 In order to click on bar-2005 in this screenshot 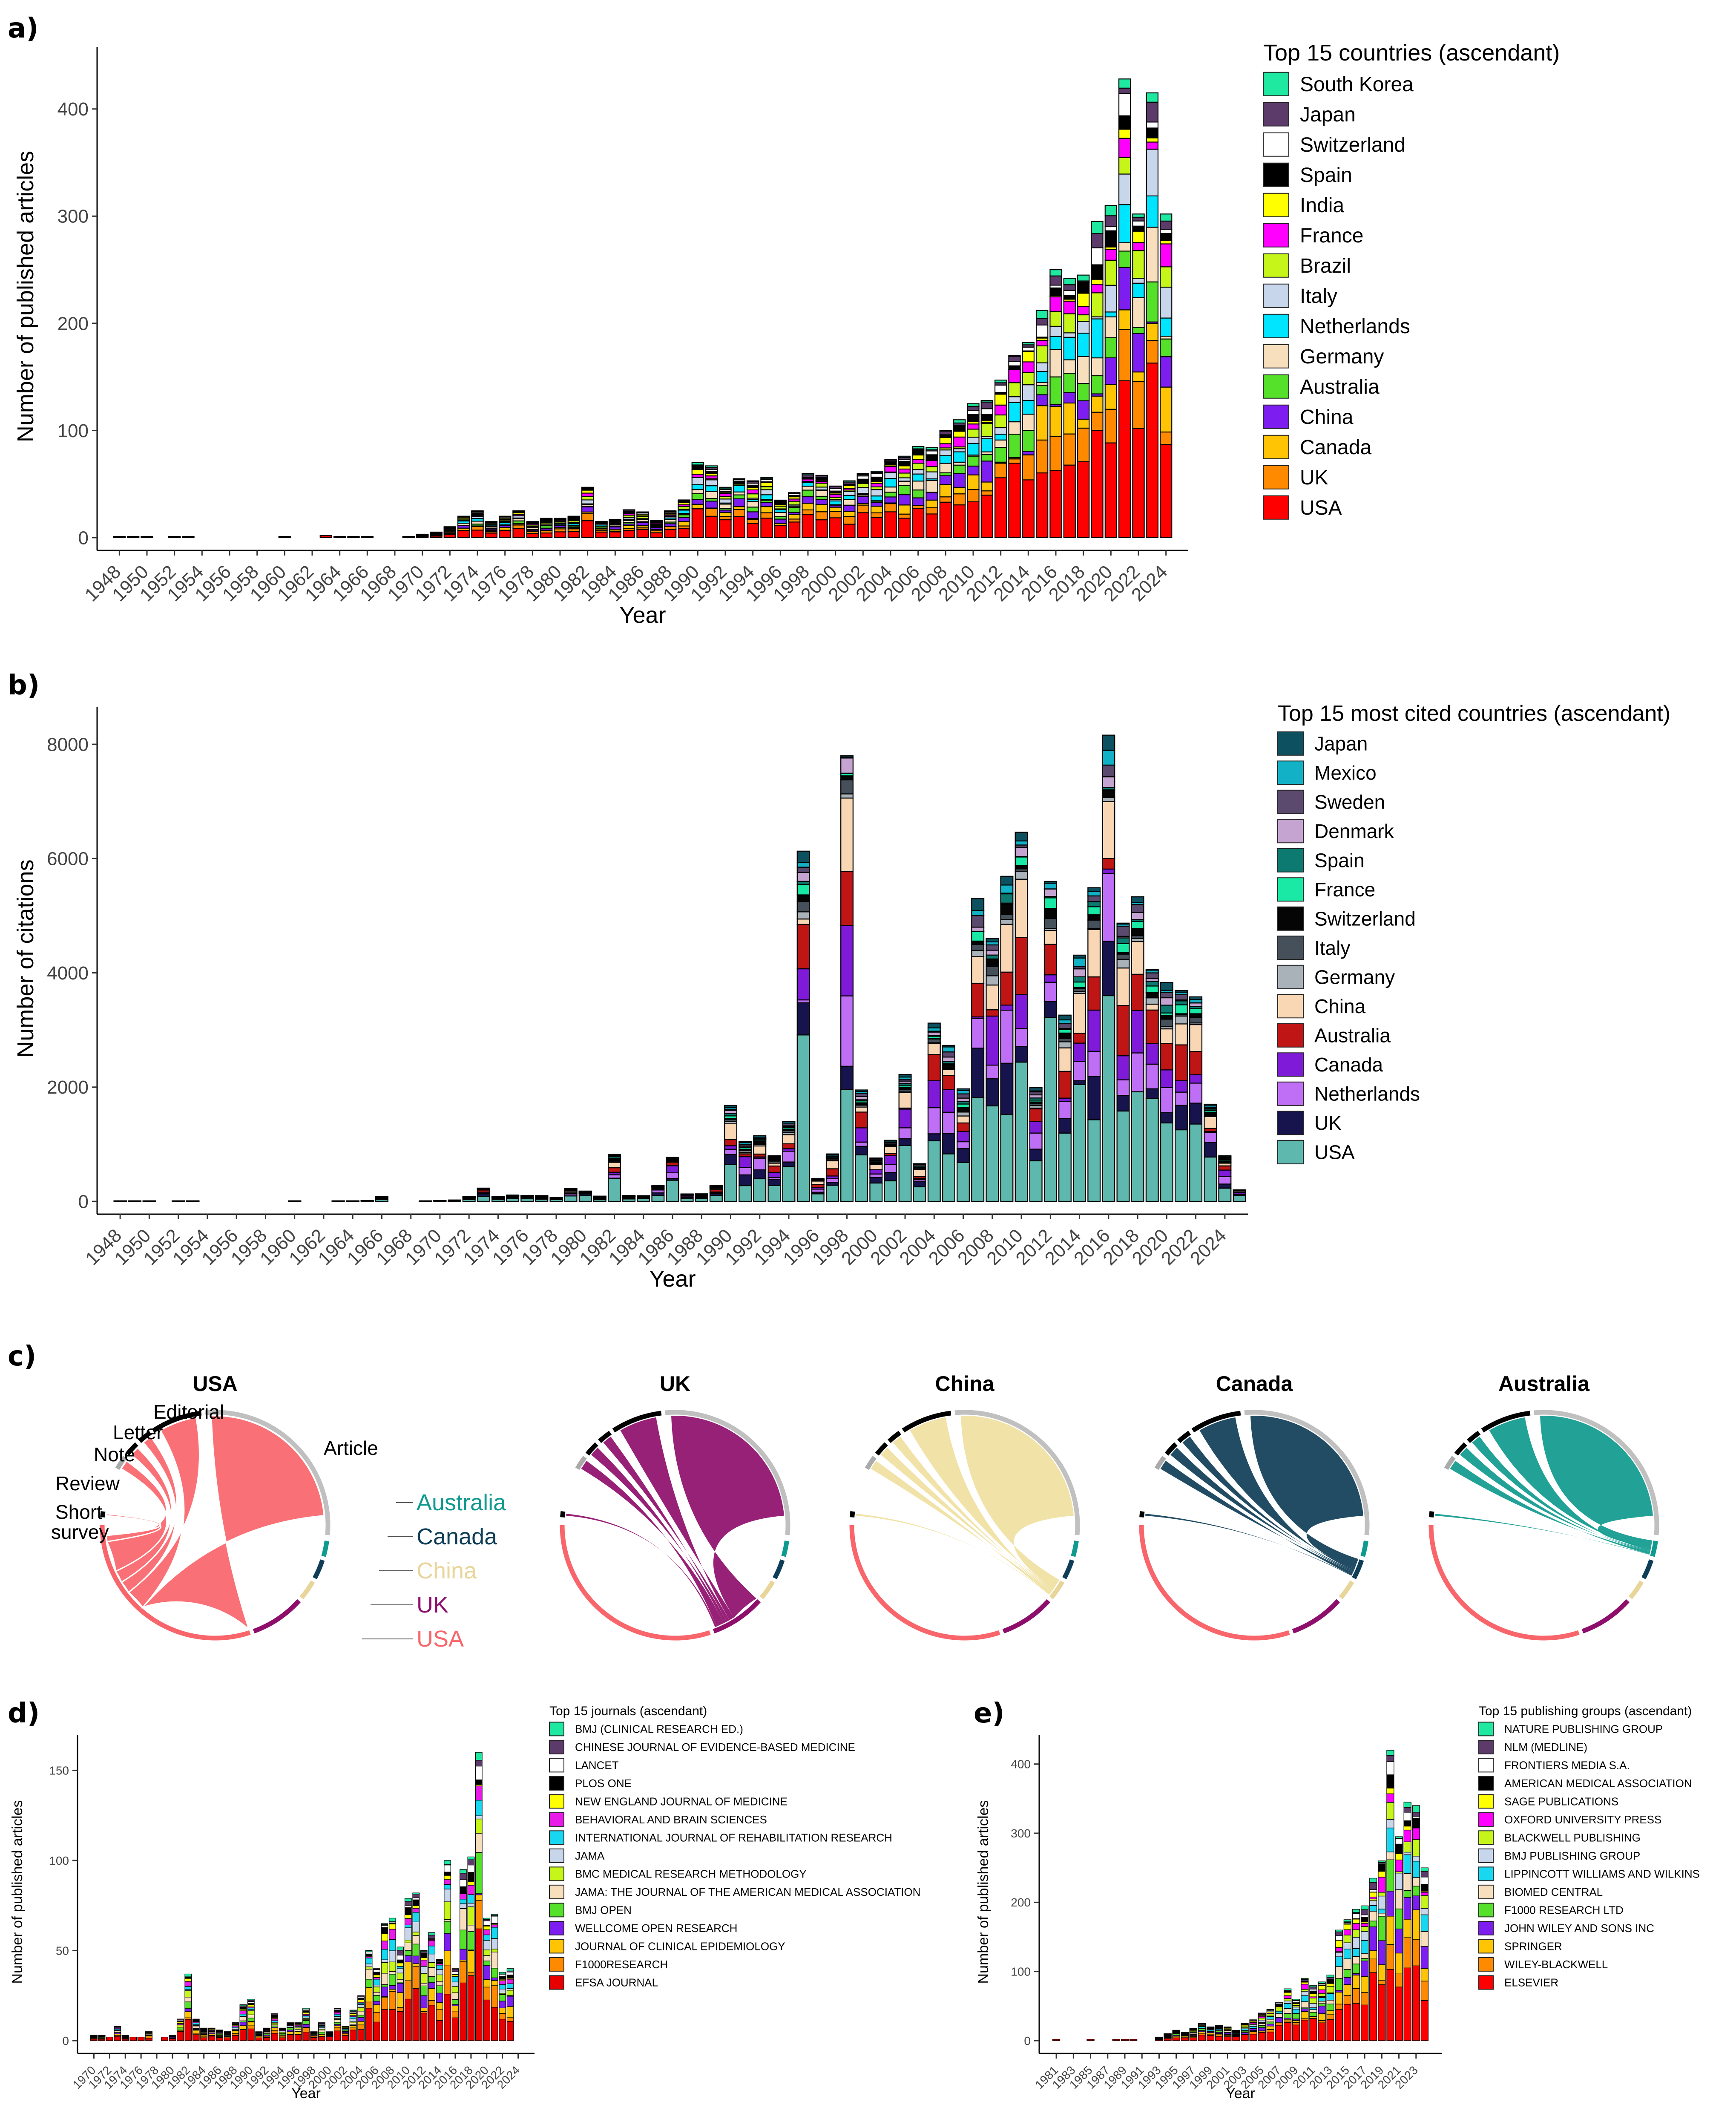, I will do `click(369, 1995)`.